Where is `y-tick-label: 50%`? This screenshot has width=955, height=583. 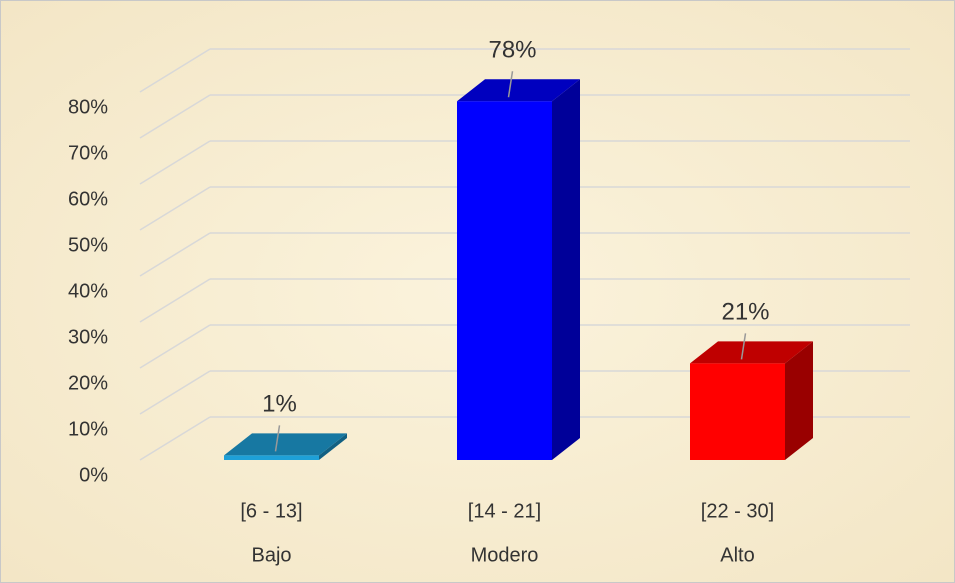 y-tick-label: 50% is located at coordinates (88, 245).